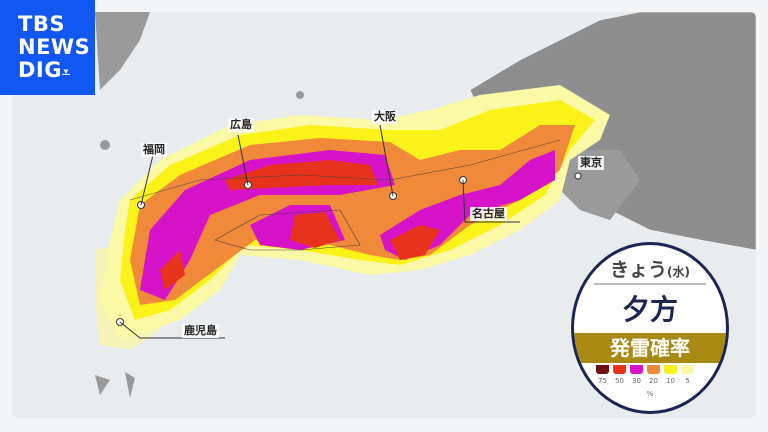  What do you see at coordinates (653, 375) in the screenshot?
I see `legend-item: 20` at bounding box center [653, 375].